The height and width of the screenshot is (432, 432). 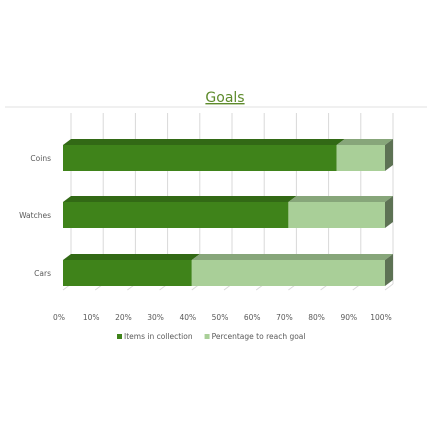 What do you see at coordinates (35, 215) in the screenshot?
I see `category-label: Watches` at bounding box center [35, 215].